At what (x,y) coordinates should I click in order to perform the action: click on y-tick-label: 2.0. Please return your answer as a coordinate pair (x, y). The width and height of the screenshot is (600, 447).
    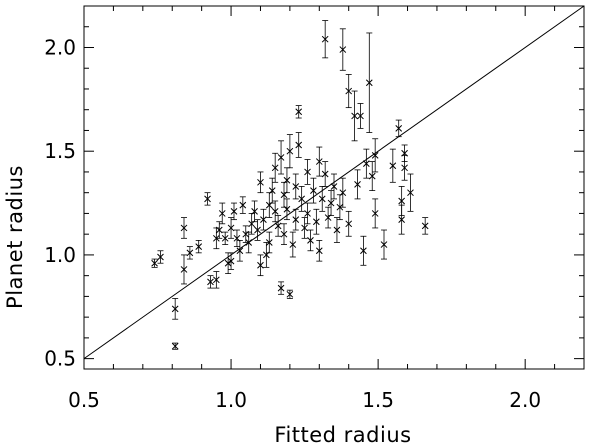
    Looking at the image, I should click on (60, 47).